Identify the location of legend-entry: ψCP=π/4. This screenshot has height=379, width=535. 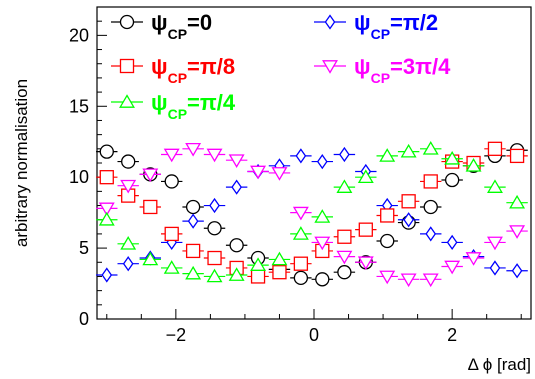
(173, 106).